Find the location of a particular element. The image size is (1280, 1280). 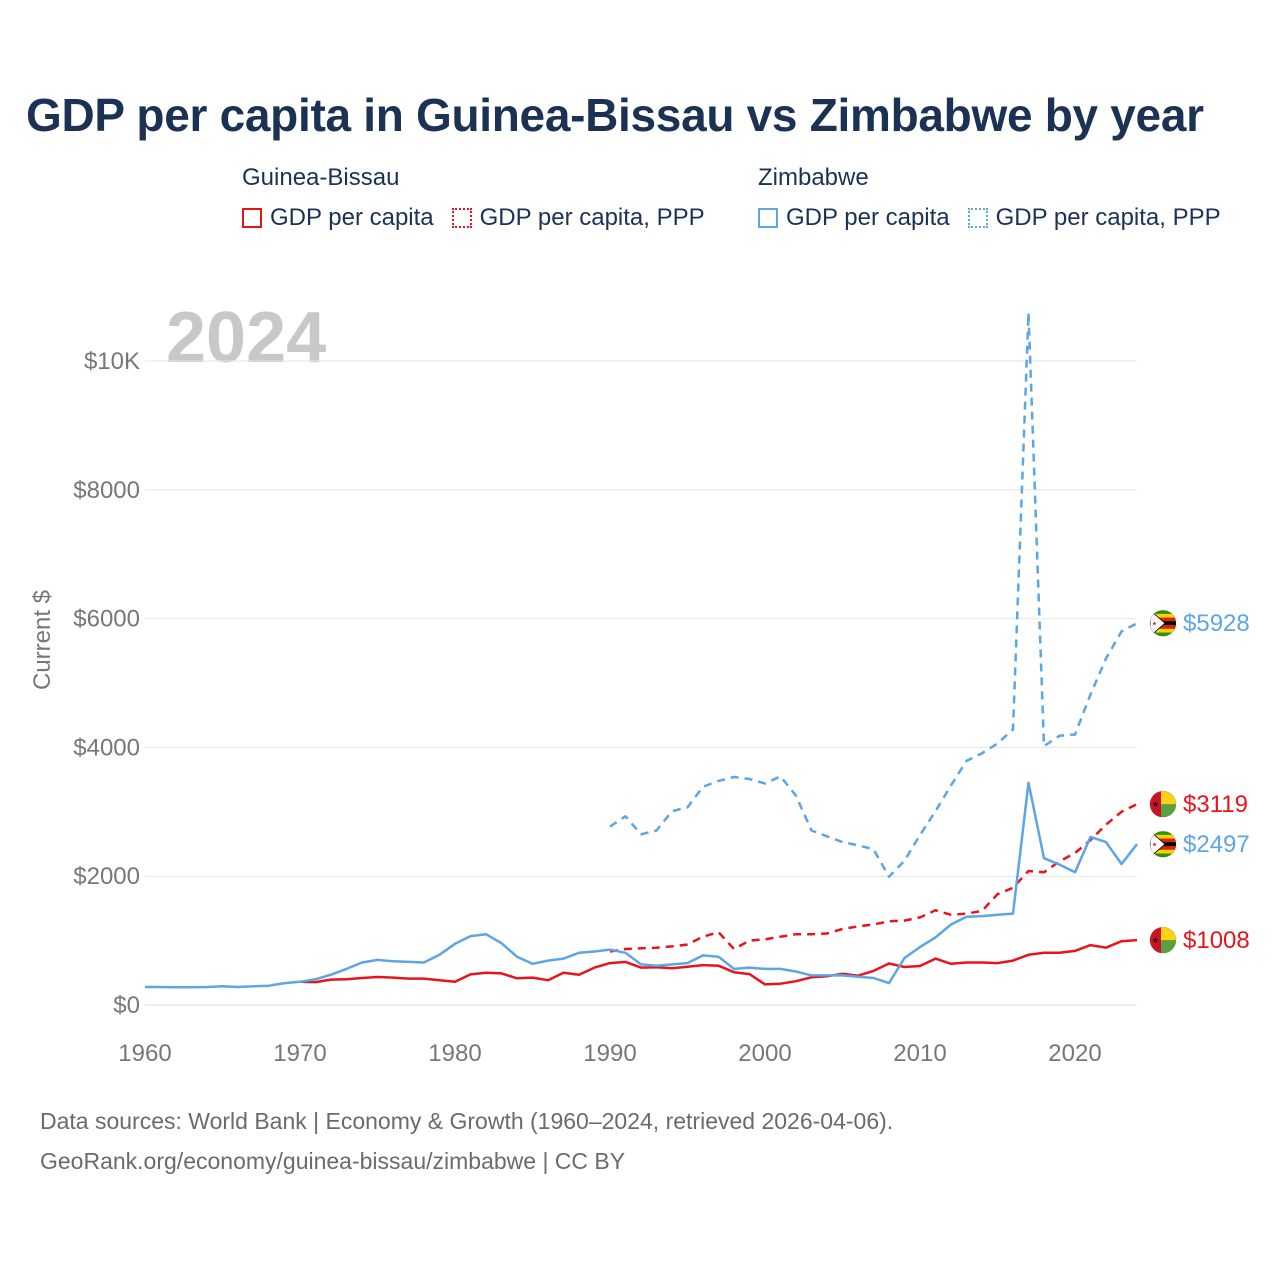

x-tick-label: 1990 is located at coordinates (609, 1053).